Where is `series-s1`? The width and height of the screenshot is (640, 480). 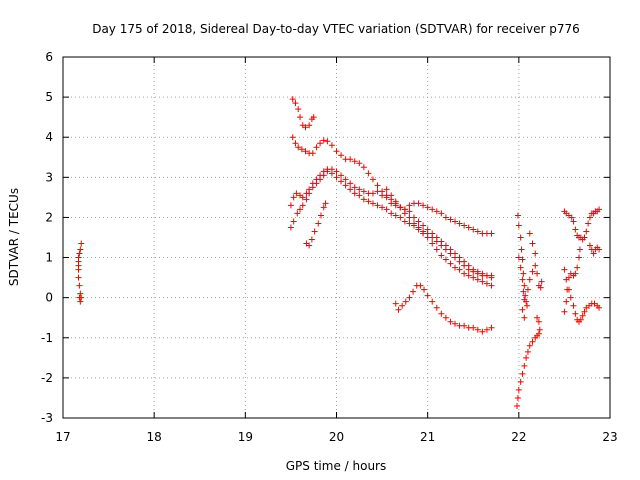 series-s1 is located at coordinates (80, 272).